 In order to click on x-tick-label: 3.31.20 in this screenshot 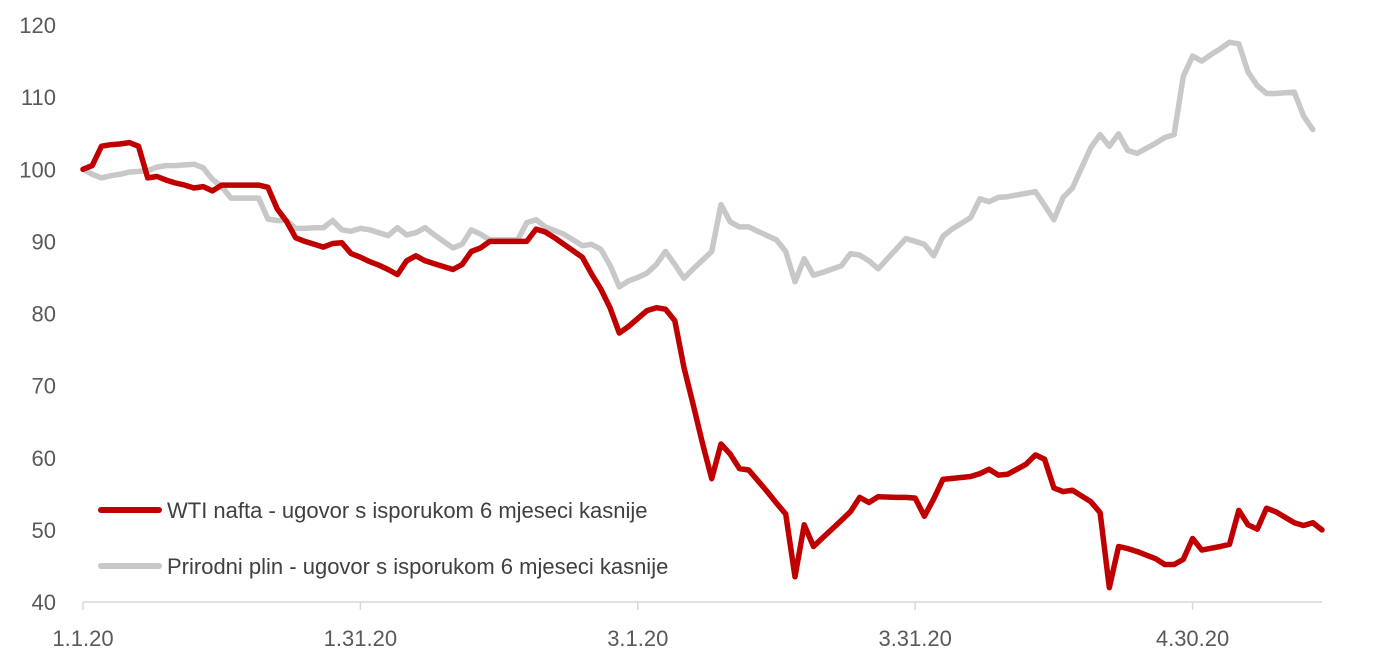, I will do `click(914, 638)`.